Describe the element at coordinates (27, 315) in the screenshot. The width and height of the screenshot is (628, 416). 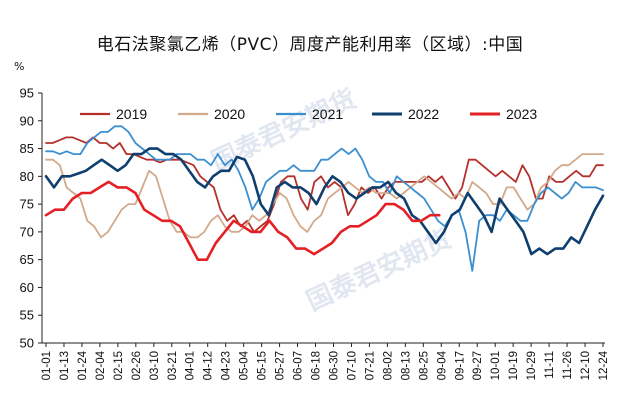
I see `y-tick-label: 55` at that location.